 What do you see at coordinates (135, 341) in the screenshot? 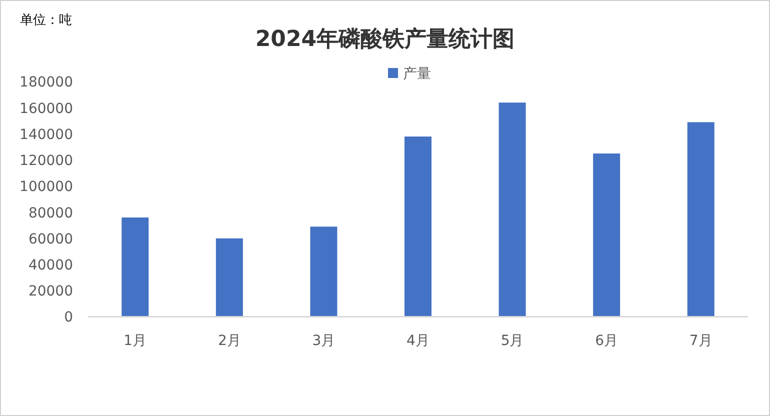
I see `x-tick-label: 1月` at bounding box center [135, 341].